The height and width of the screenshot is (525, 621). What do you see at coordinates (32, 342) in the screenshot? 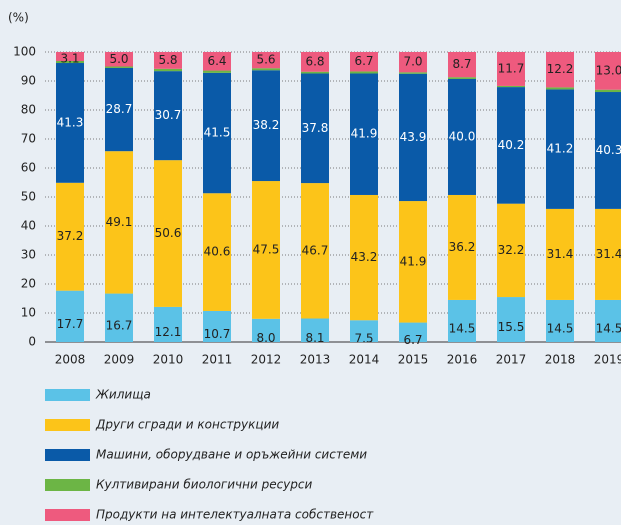
I see `y-tick-label: 0` at bounding box center [32, 342].